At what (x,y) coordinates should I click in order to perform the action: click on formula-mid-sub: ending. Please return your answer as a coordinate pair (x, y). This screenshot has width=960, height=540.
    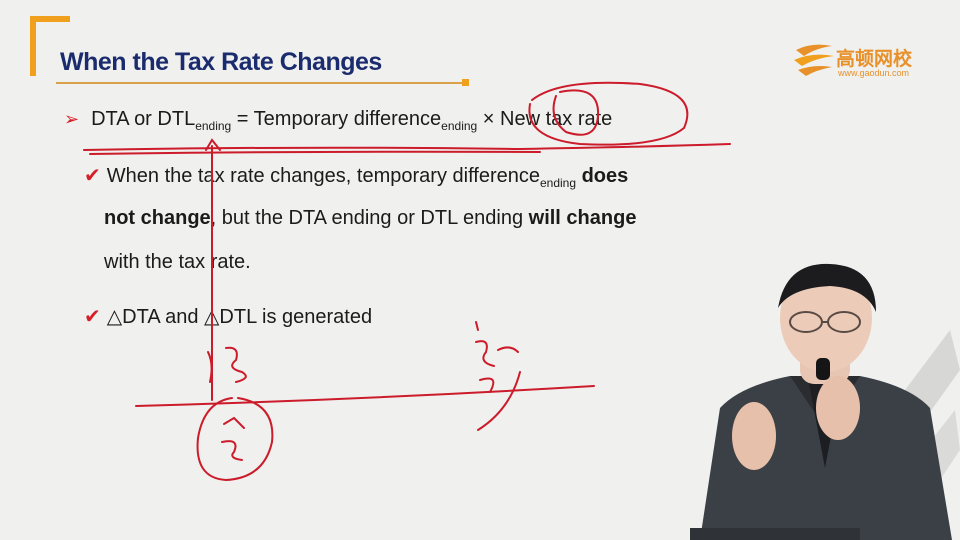
    Looking at the image, I should click on (459, 126).